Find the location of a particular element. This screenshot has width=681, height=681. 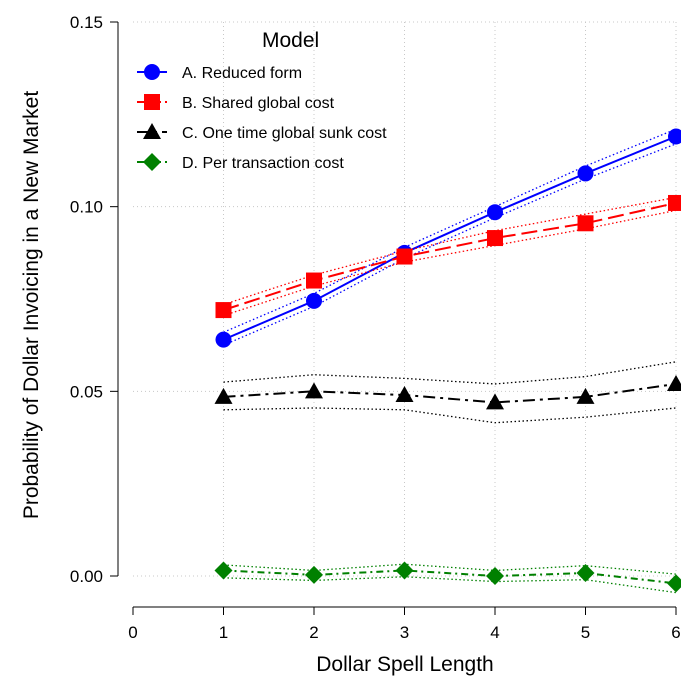

y-tick-label: 0.15 is located at coordinates (86, 22).